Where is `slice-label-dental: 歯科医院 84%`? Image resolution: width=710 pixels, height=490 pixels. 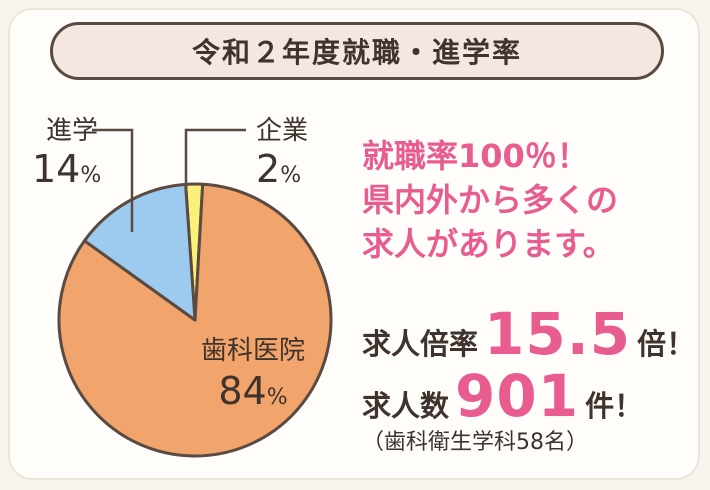 slice-label-dental: 歯科医院 84% is located at coordinates (253, 374).